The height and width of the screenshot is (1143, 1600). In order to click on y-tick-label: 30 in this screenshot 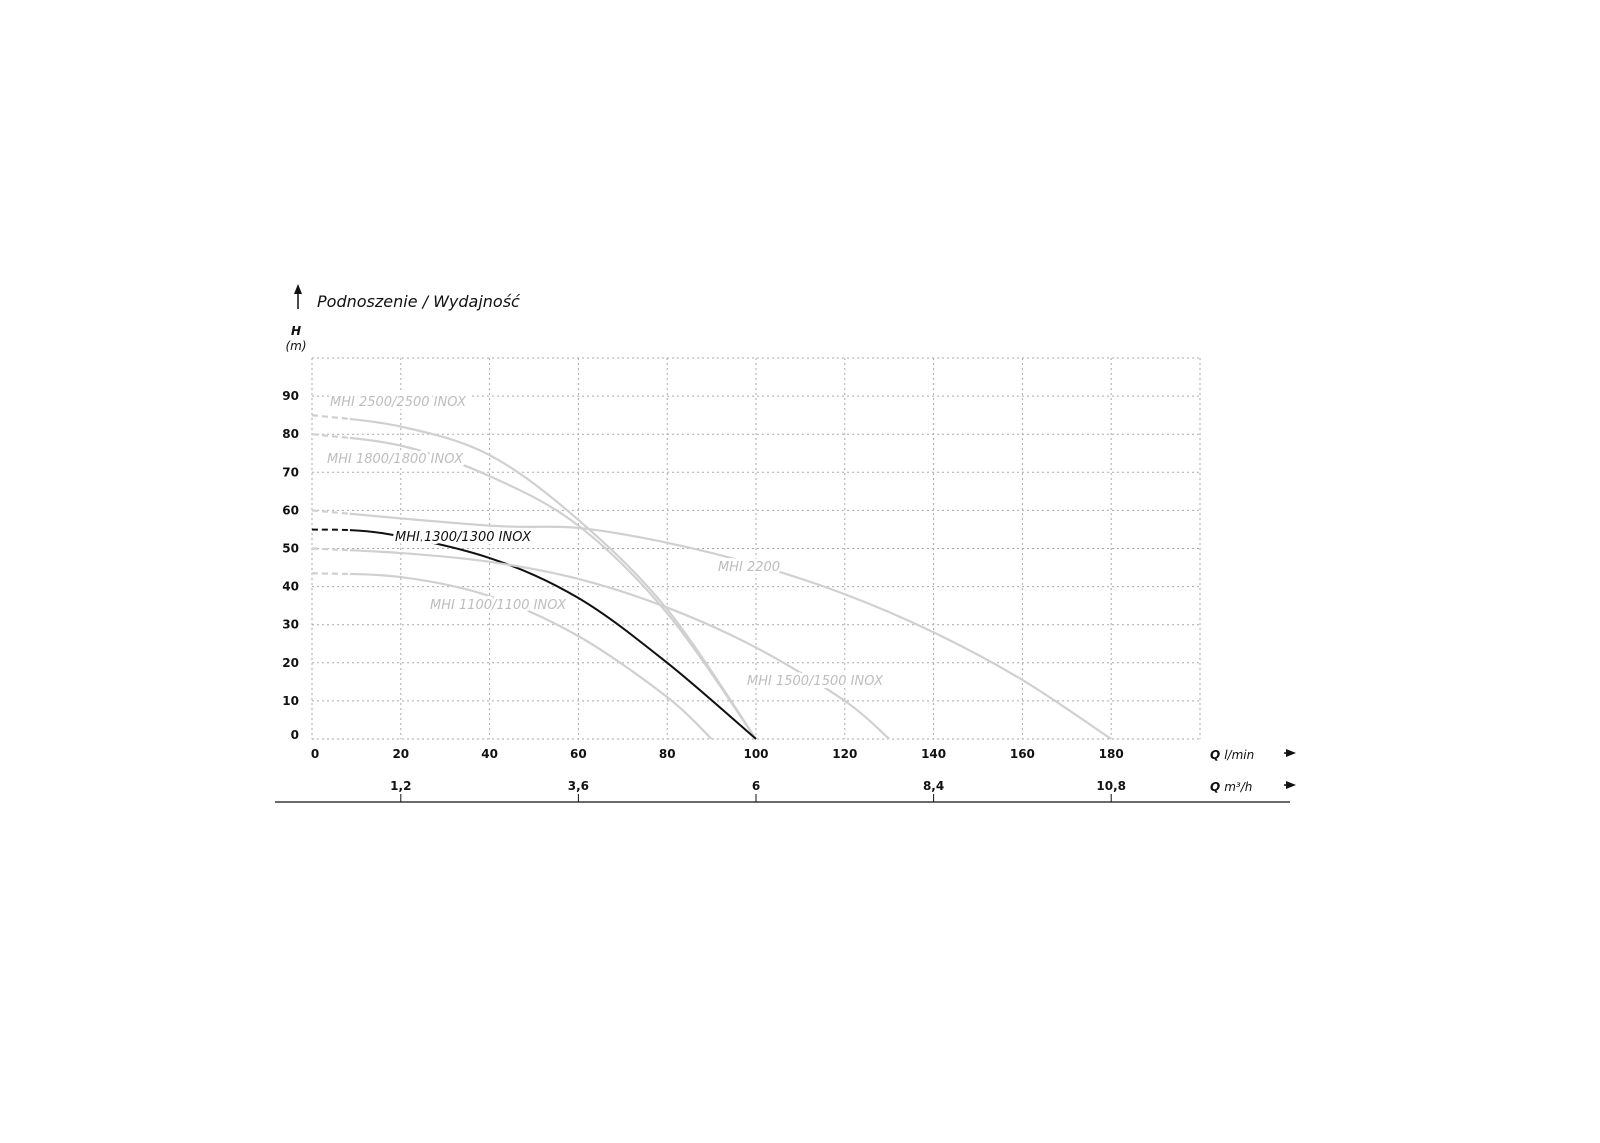, I will do `click(290, 625)`.